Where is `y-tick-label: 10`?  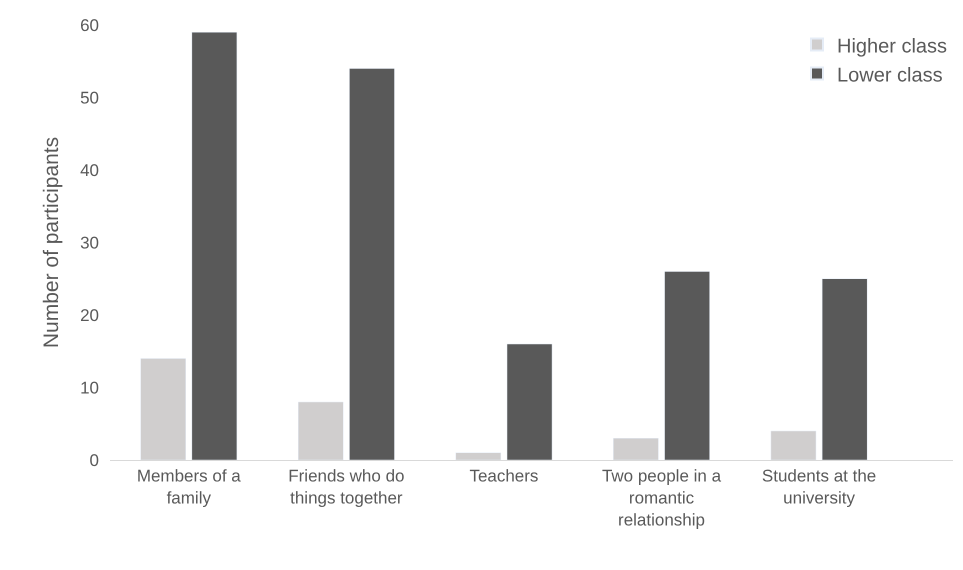 y-tick-label: 10 is located at coordinates (89, 388).